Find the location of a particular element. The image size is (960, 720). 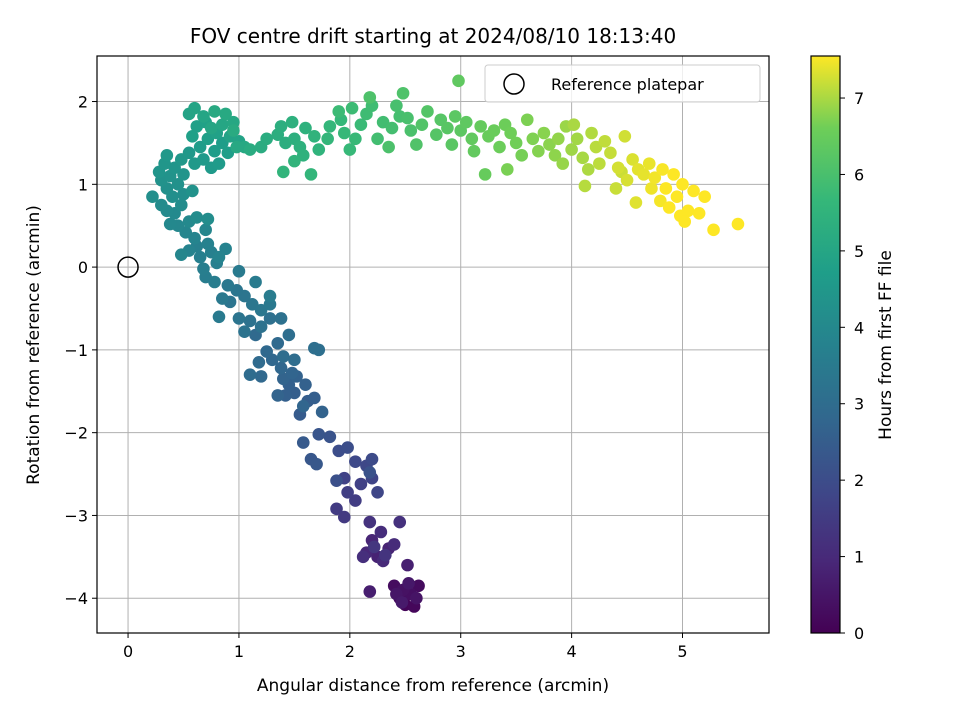

y-tick-label: 1 is located at coordinates (83, 184).